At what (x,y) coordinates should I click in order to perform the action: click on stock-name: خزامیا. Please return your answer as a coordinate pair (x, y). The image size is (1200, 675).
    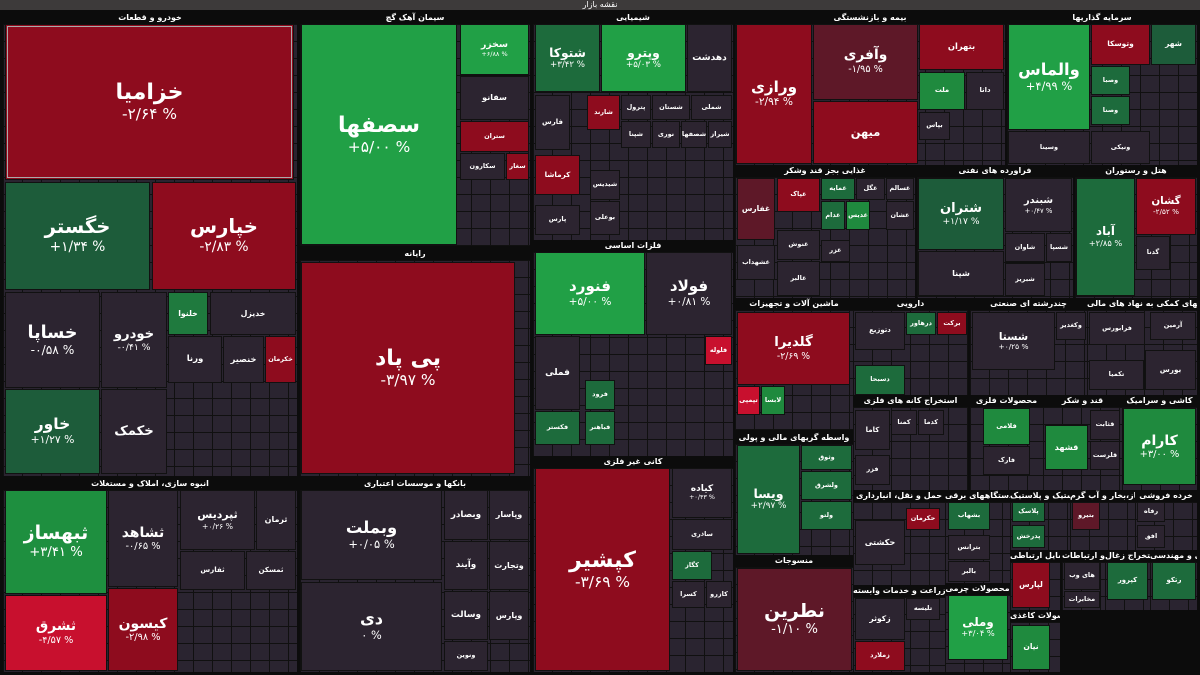
    Looking at the image, I should click on (149, 93).